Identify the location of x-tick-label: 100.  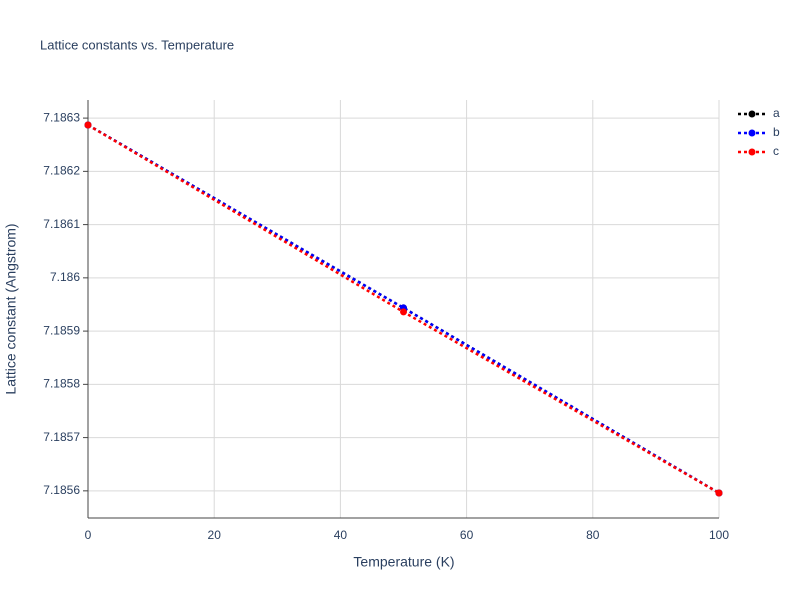
(719, 535).